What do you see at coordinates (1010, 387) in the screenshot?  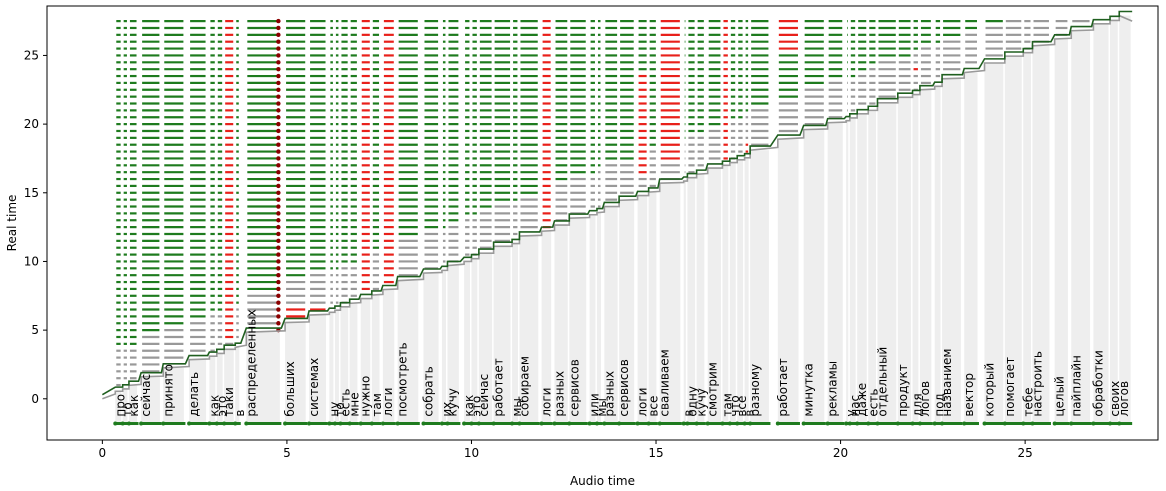 I see `word-label: помогает` at bounding box center [1010, 387].